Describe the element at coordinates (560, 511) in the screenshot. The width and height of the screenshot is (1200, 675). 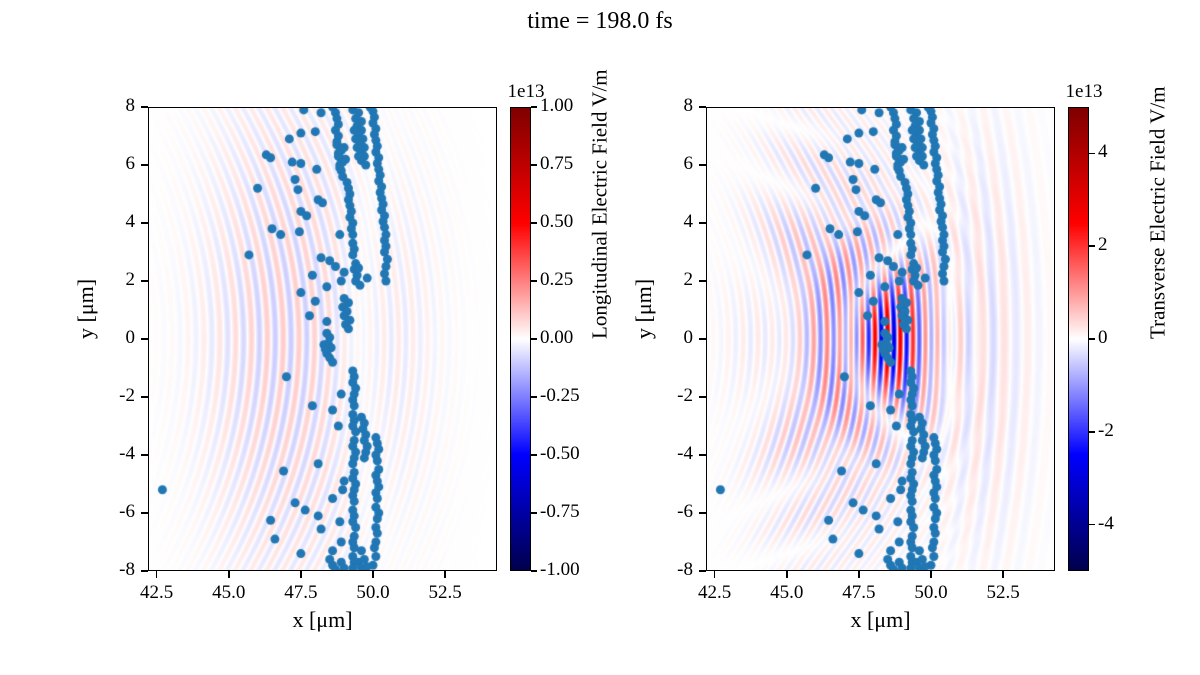
I see `colorbar-tick-label: -0.75` at that location.